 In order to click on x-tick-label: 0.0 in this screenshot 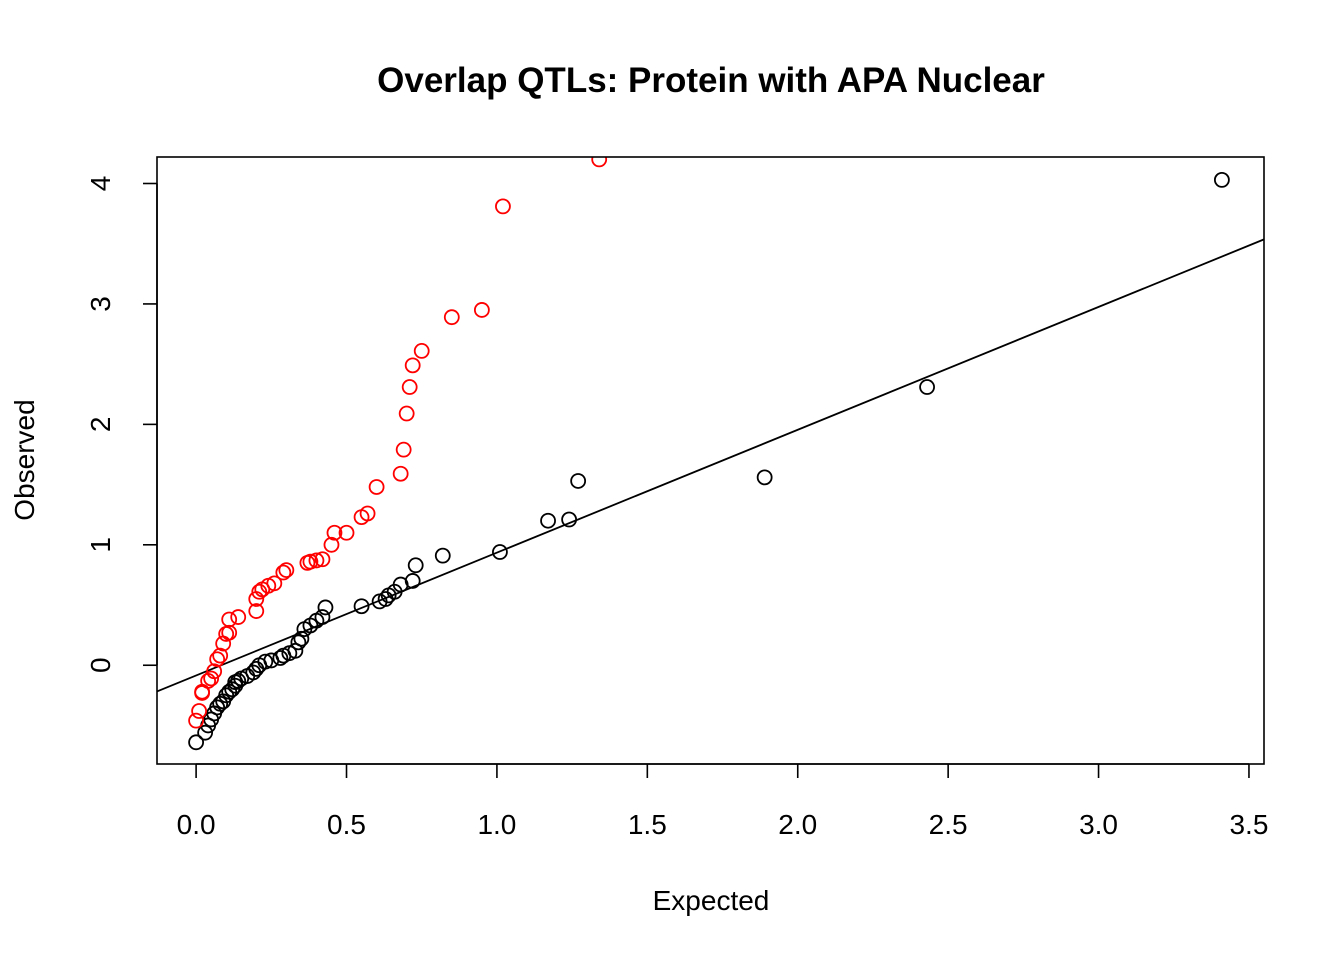, I will do `click(196, 824)`.